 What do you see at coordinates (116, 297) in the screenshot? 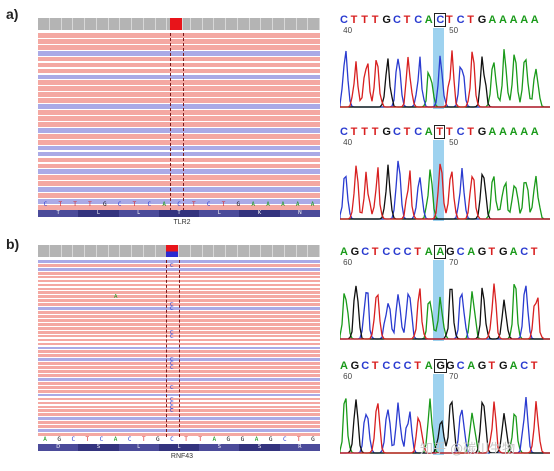
I see `mismatch-base: A` at bounding box center [116, 297].